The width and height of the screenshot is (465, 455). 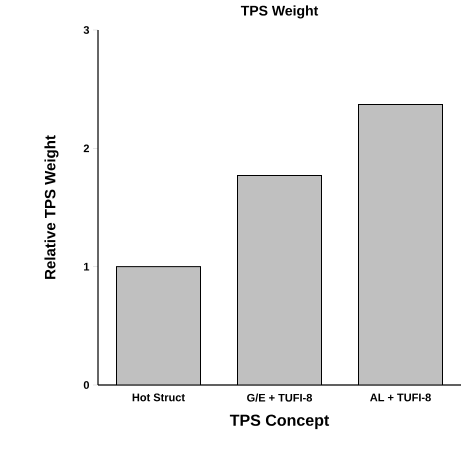 I want to click on y-tick-label: 0, so click(x=87, y=385).